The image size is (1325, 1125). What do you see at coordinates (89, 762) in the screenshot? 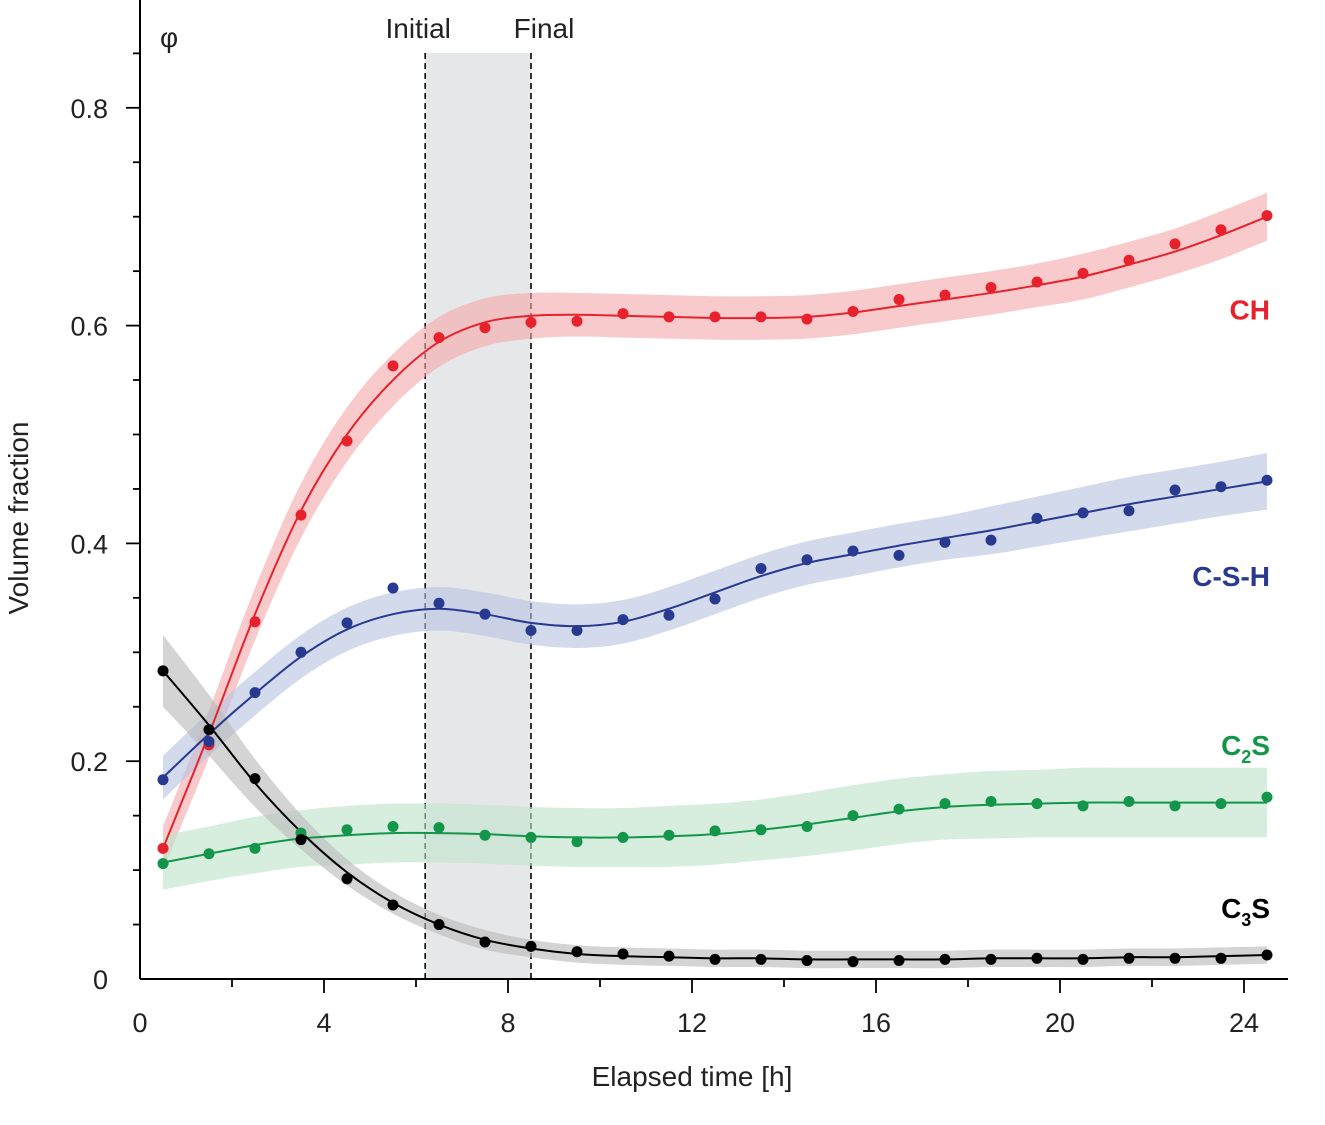
I see `y-tick-label: 0.2` at bounding box center [89, 762].